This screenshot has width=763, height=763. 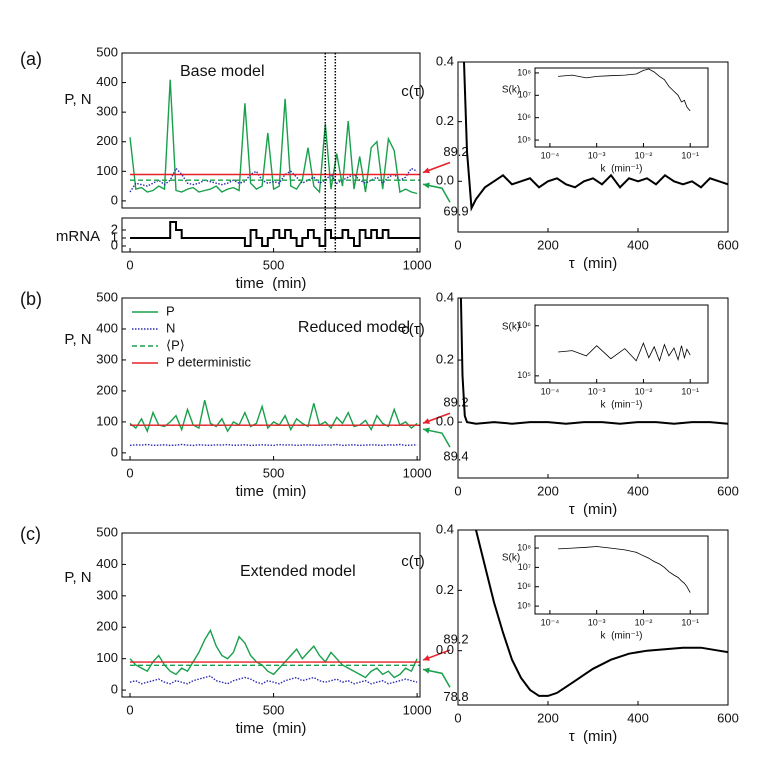 What do you see at coordinates (455, 456) in the screenshot?
I see `annotation: 89.4` at bounding box center [455, 456].